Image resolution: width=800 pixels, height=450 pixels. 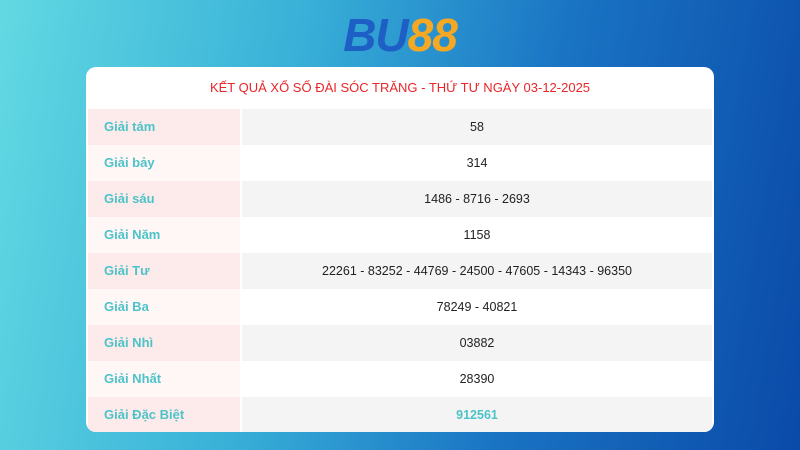 What do you see at coordinates (477, 414) in the screenshot?
I see `special-prize-value: 912561` at bounding box center [477, 414].